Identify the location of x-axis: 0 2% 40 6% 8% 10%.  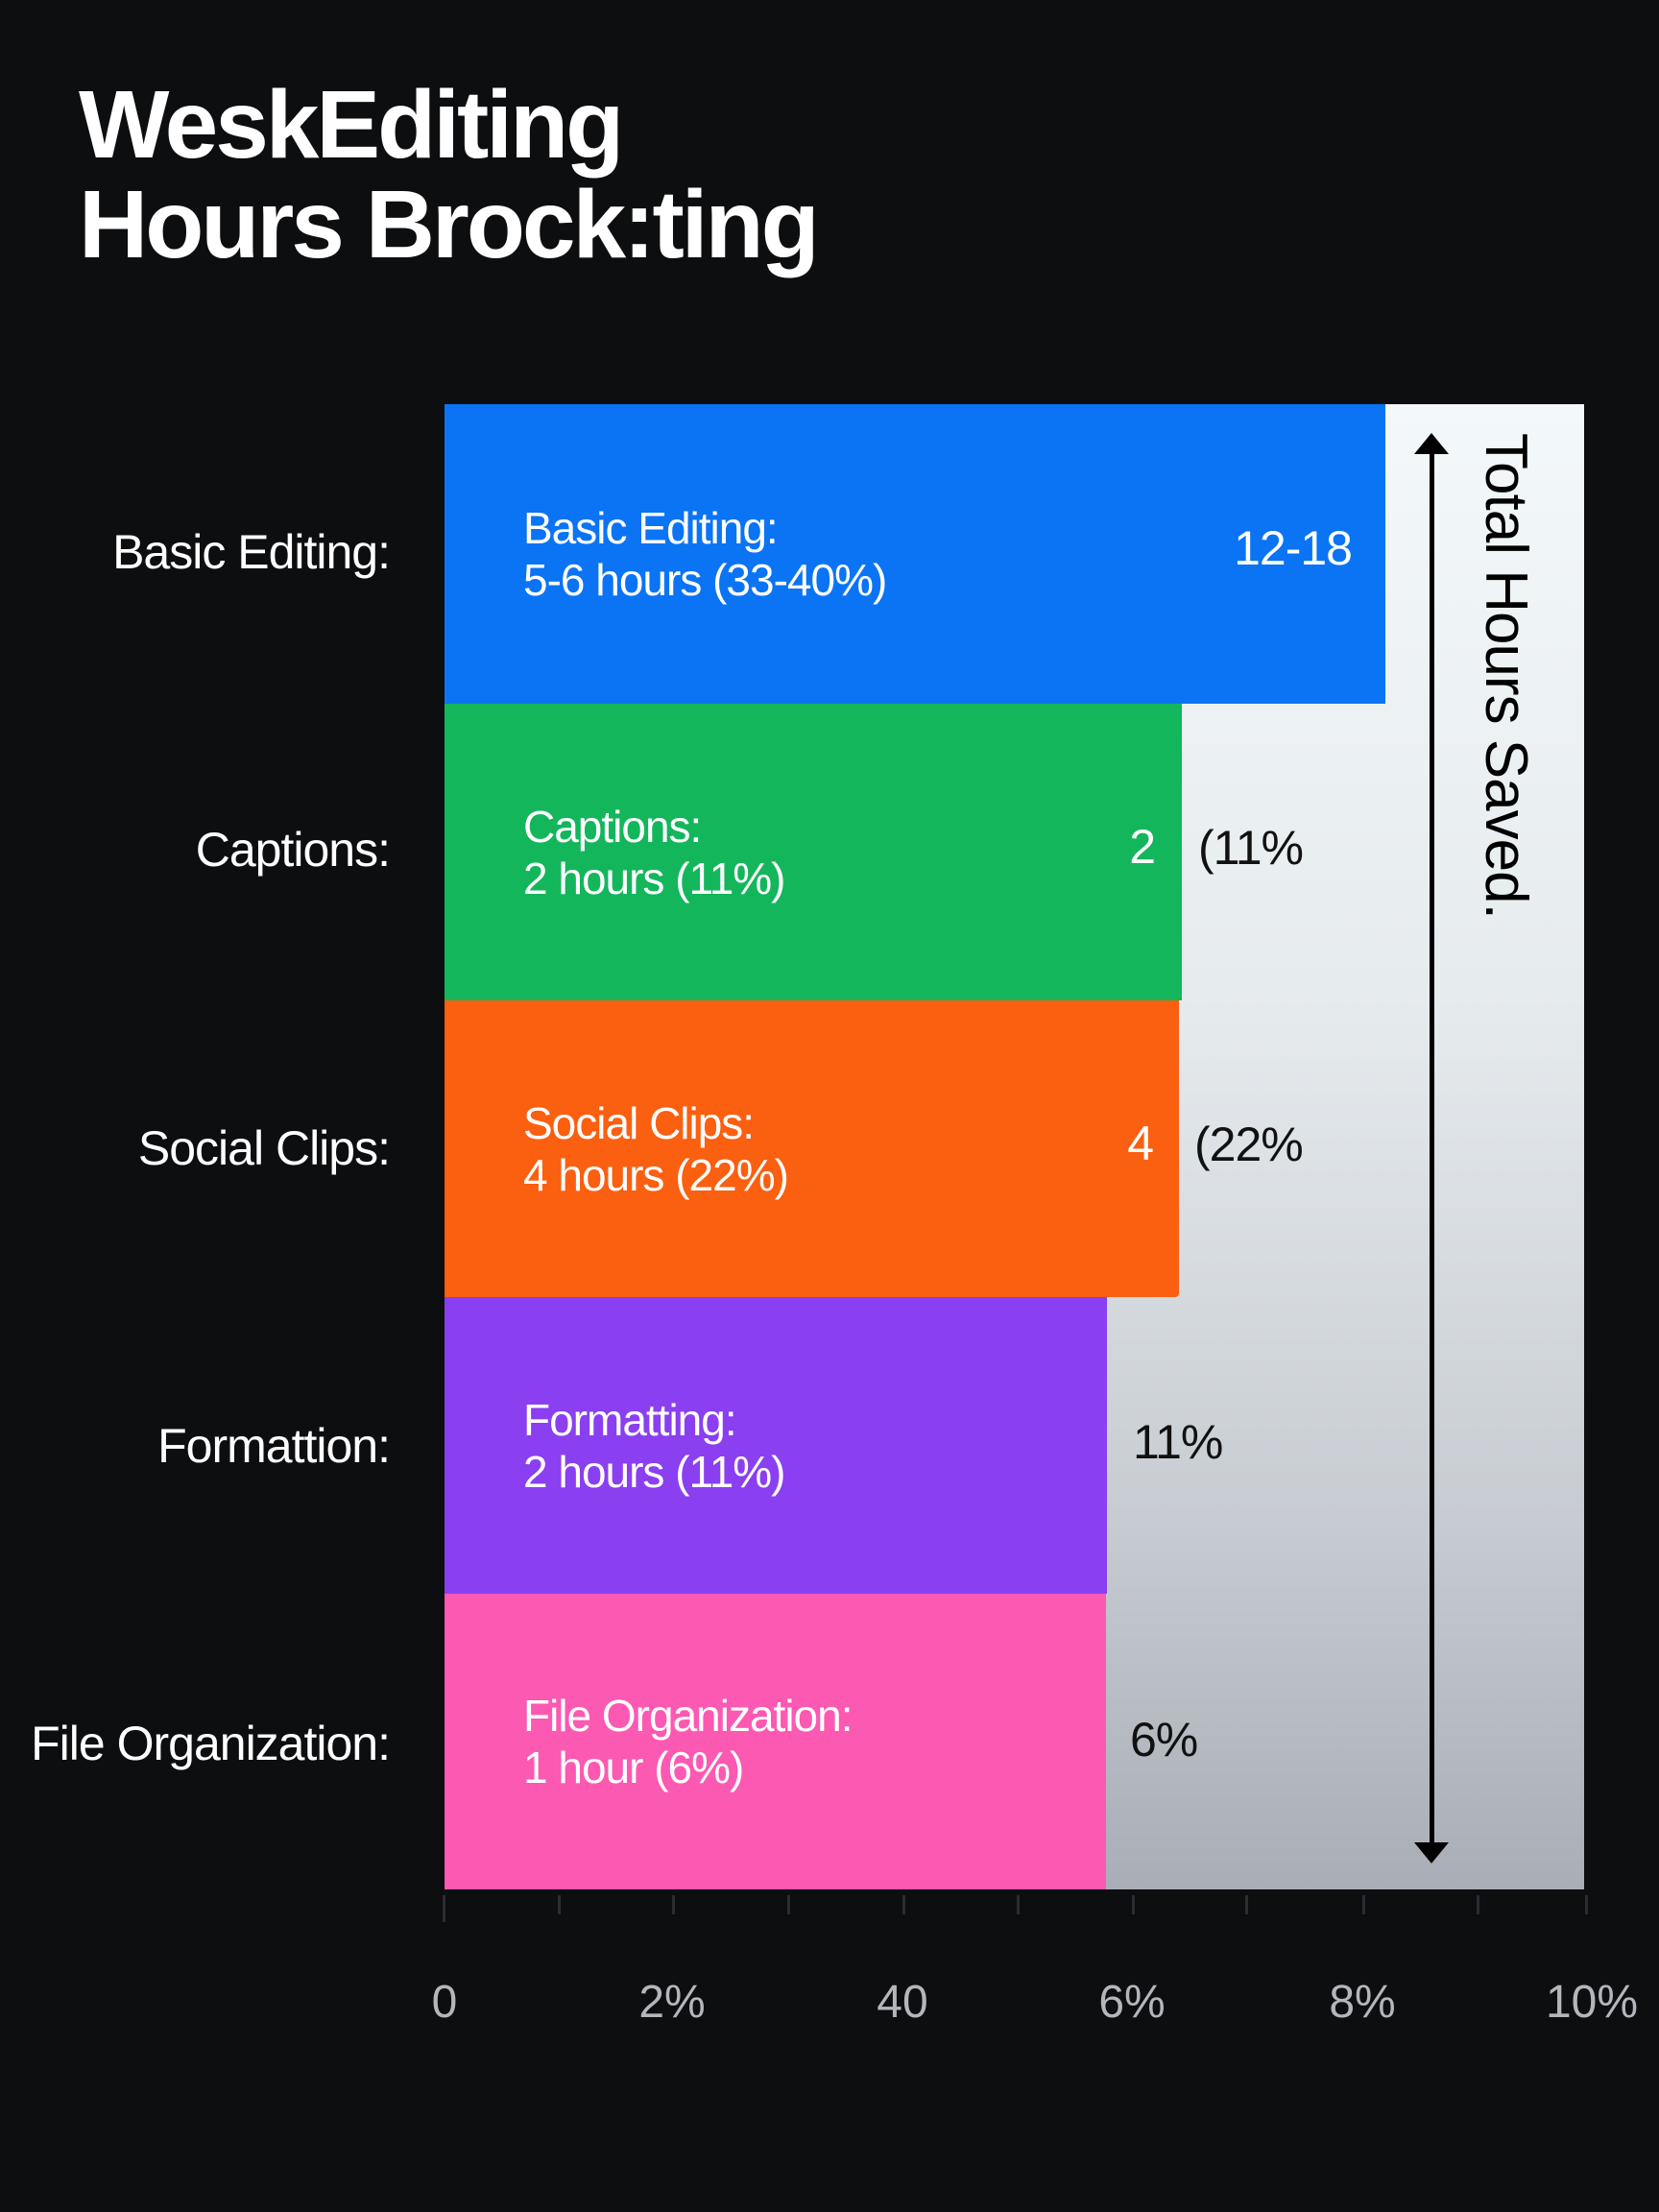
(1035, 1961).